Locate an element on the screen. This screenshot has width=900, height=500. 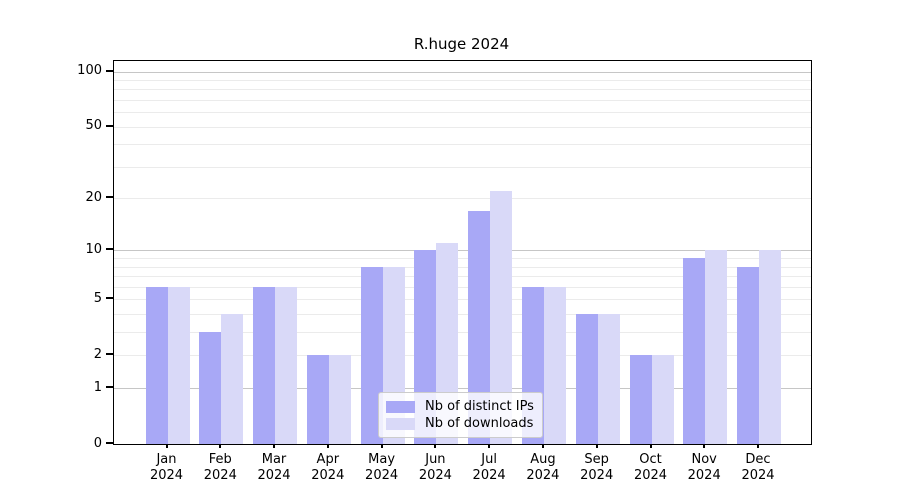
bar-distinct-ips-mar is located at coordinates (264, 365).